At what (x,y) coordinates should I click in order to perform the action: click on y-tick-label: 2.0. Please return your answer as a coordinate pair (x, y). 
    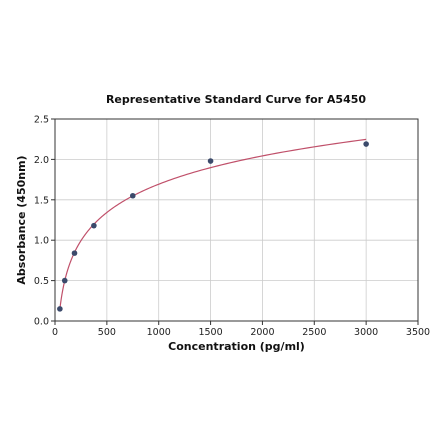
    Looking at the image, I should click on (41, 160).